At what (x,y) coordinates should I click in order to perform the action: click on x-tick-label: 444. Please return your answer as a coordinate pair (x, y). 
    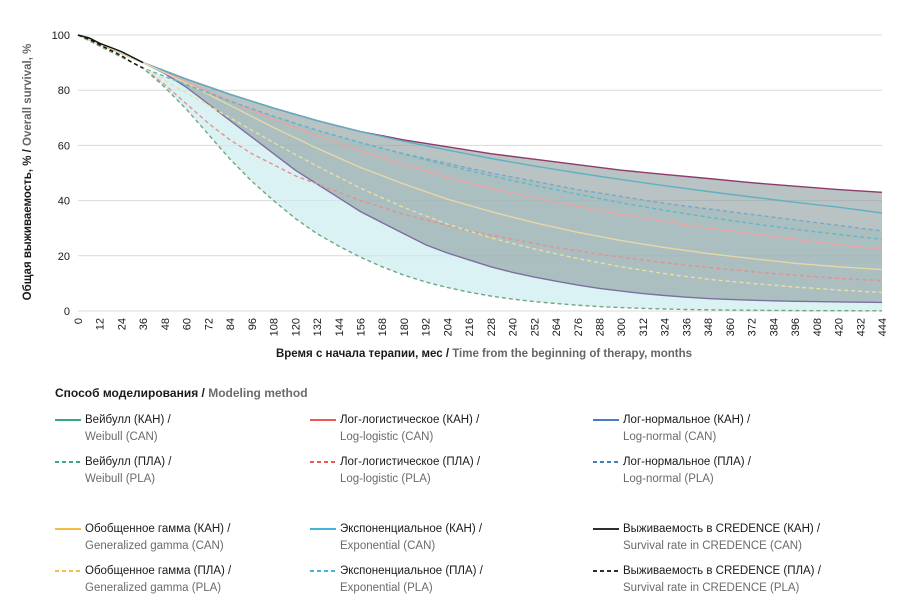
    Looking at the image, I should click on (883, 327).